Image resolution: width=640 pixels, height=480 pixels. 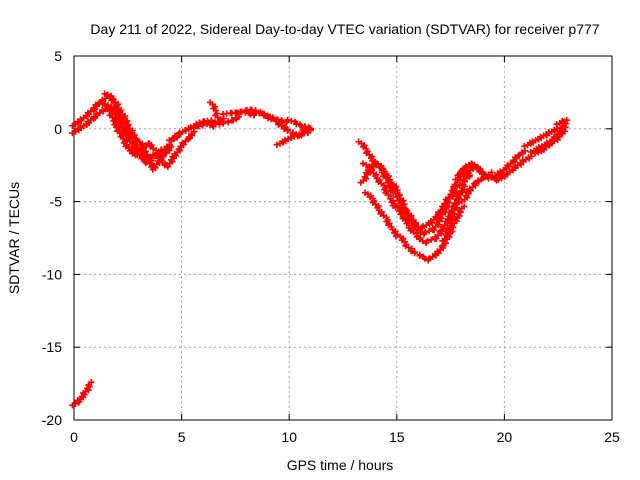 What do you see at coordinates (58, 56) in the screenshot?
I see `y-tick-label: 5` at bounding box center [58, 56].